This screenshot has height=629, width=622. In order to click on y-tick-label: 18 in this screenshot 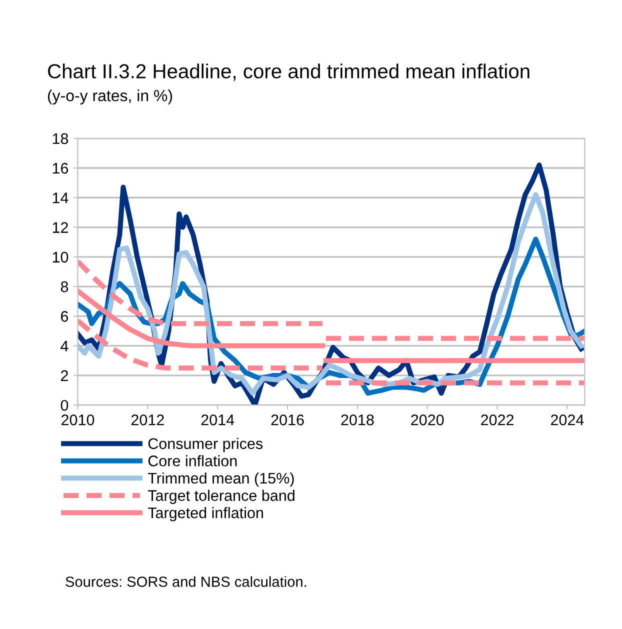, I will do `click(60, 138)`.